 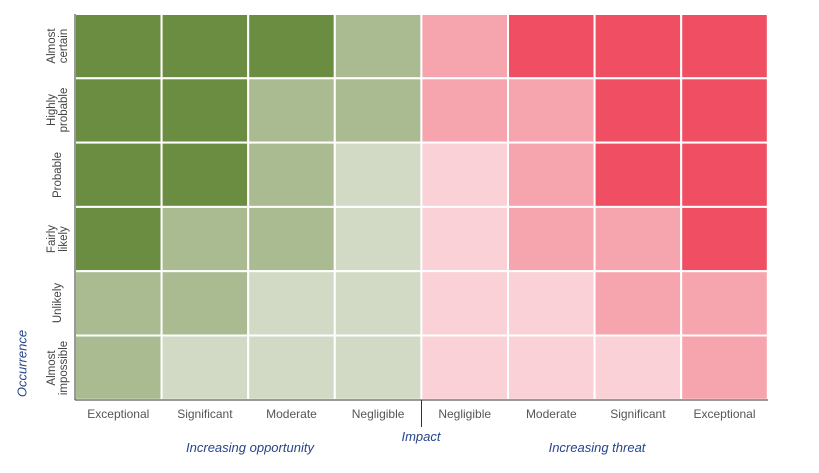 What do you see at coordinates (250, 447) in the screenshot?
I see `opportunity-label: Increasing opportunity` at bounding box center [250, 447].